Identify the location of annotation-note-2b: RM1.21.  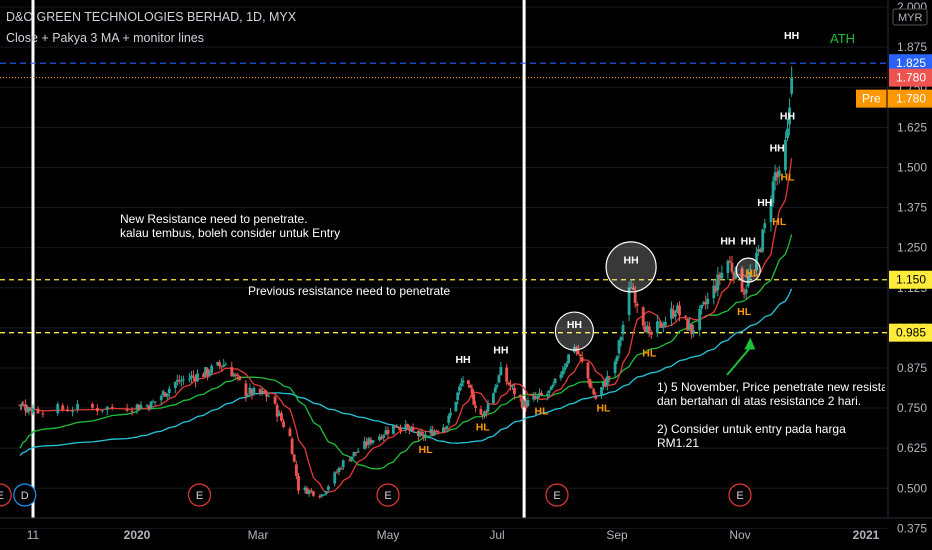
(678, 443).